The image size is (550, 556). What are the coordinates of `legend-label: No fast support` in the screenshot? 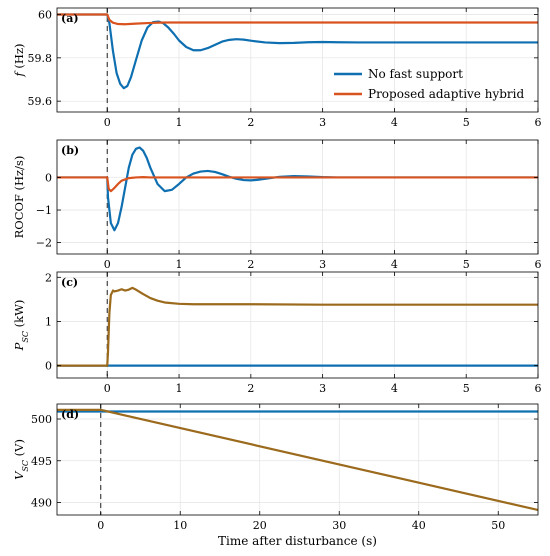 It's located at (415, 74).